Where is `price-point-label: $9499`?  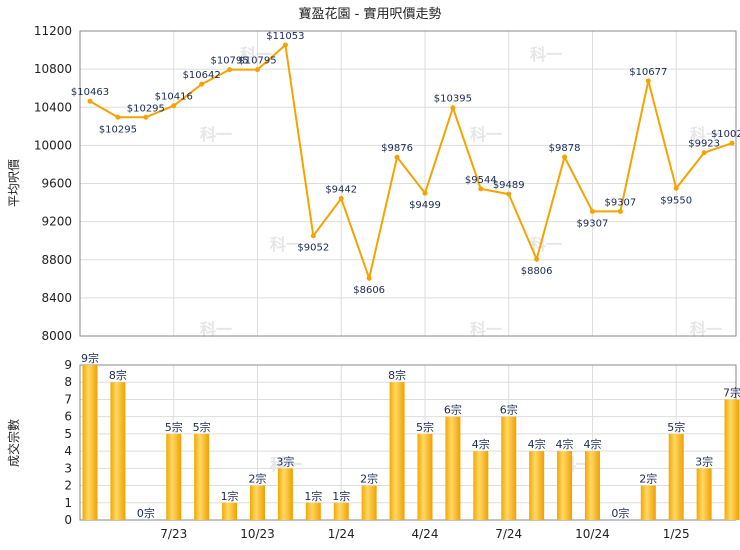 price-point-label: $9499 is located at coordinates (425, 205).